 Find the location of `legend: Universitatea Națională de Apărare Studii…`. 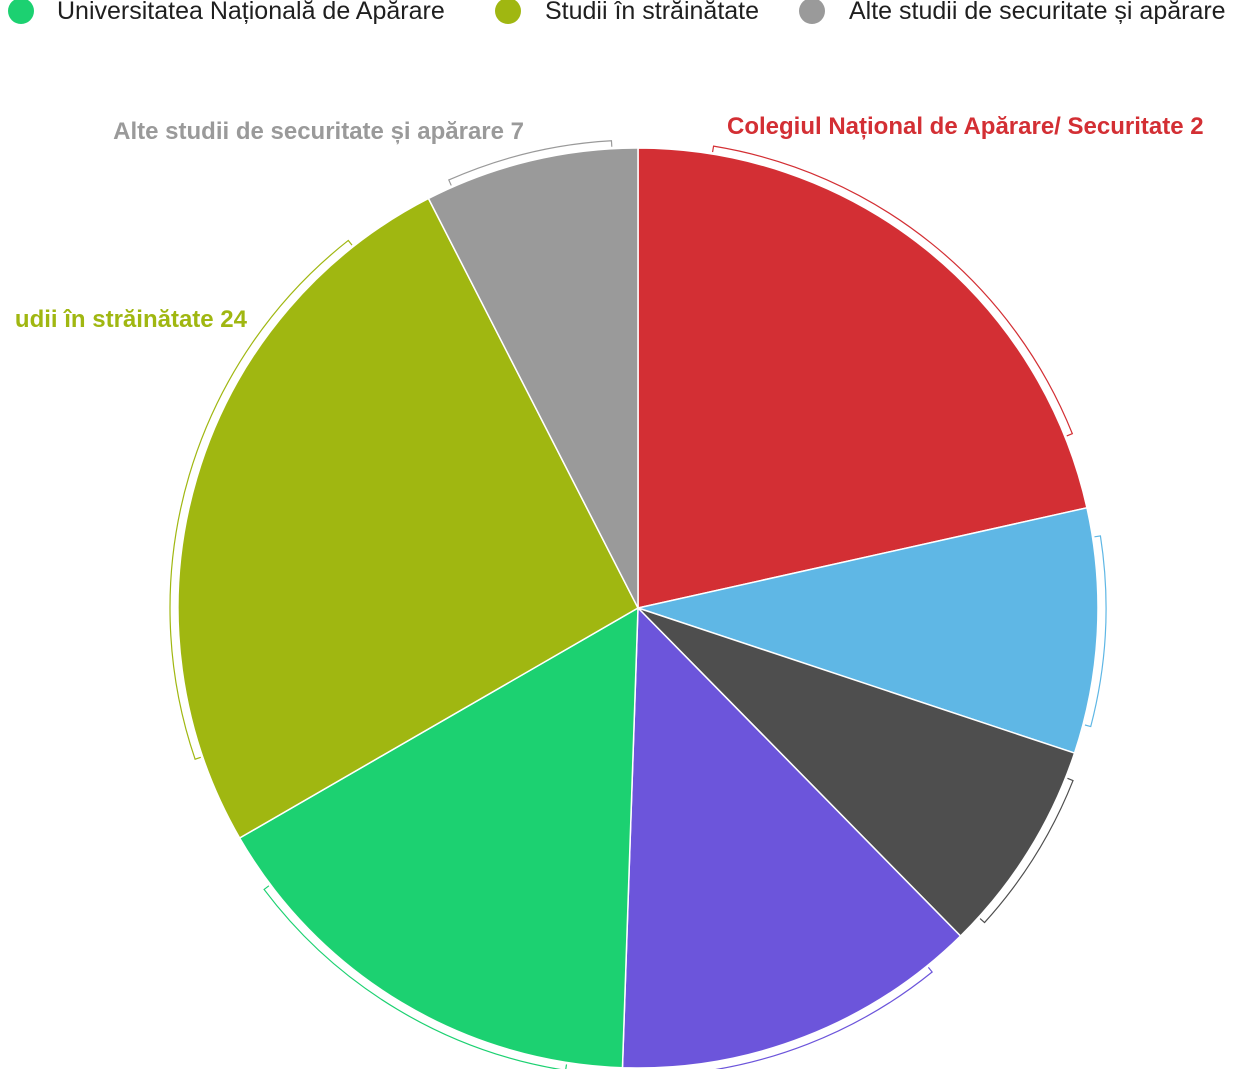

legend: Universitatea Națională de Apărare Studii… is located at coordinates (617, 12).